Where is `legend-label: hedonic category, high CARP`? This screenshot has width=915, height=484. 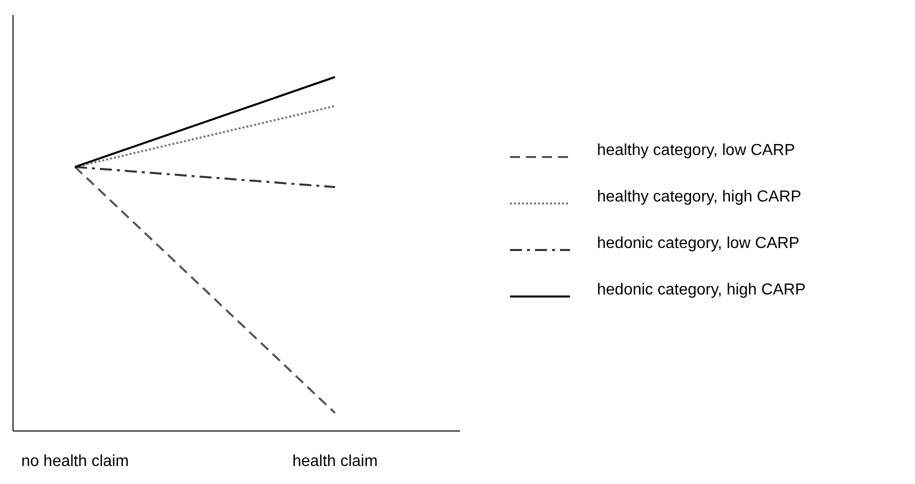
legend-label: hedonic category, high CARP is located at coordinates (701, 290).